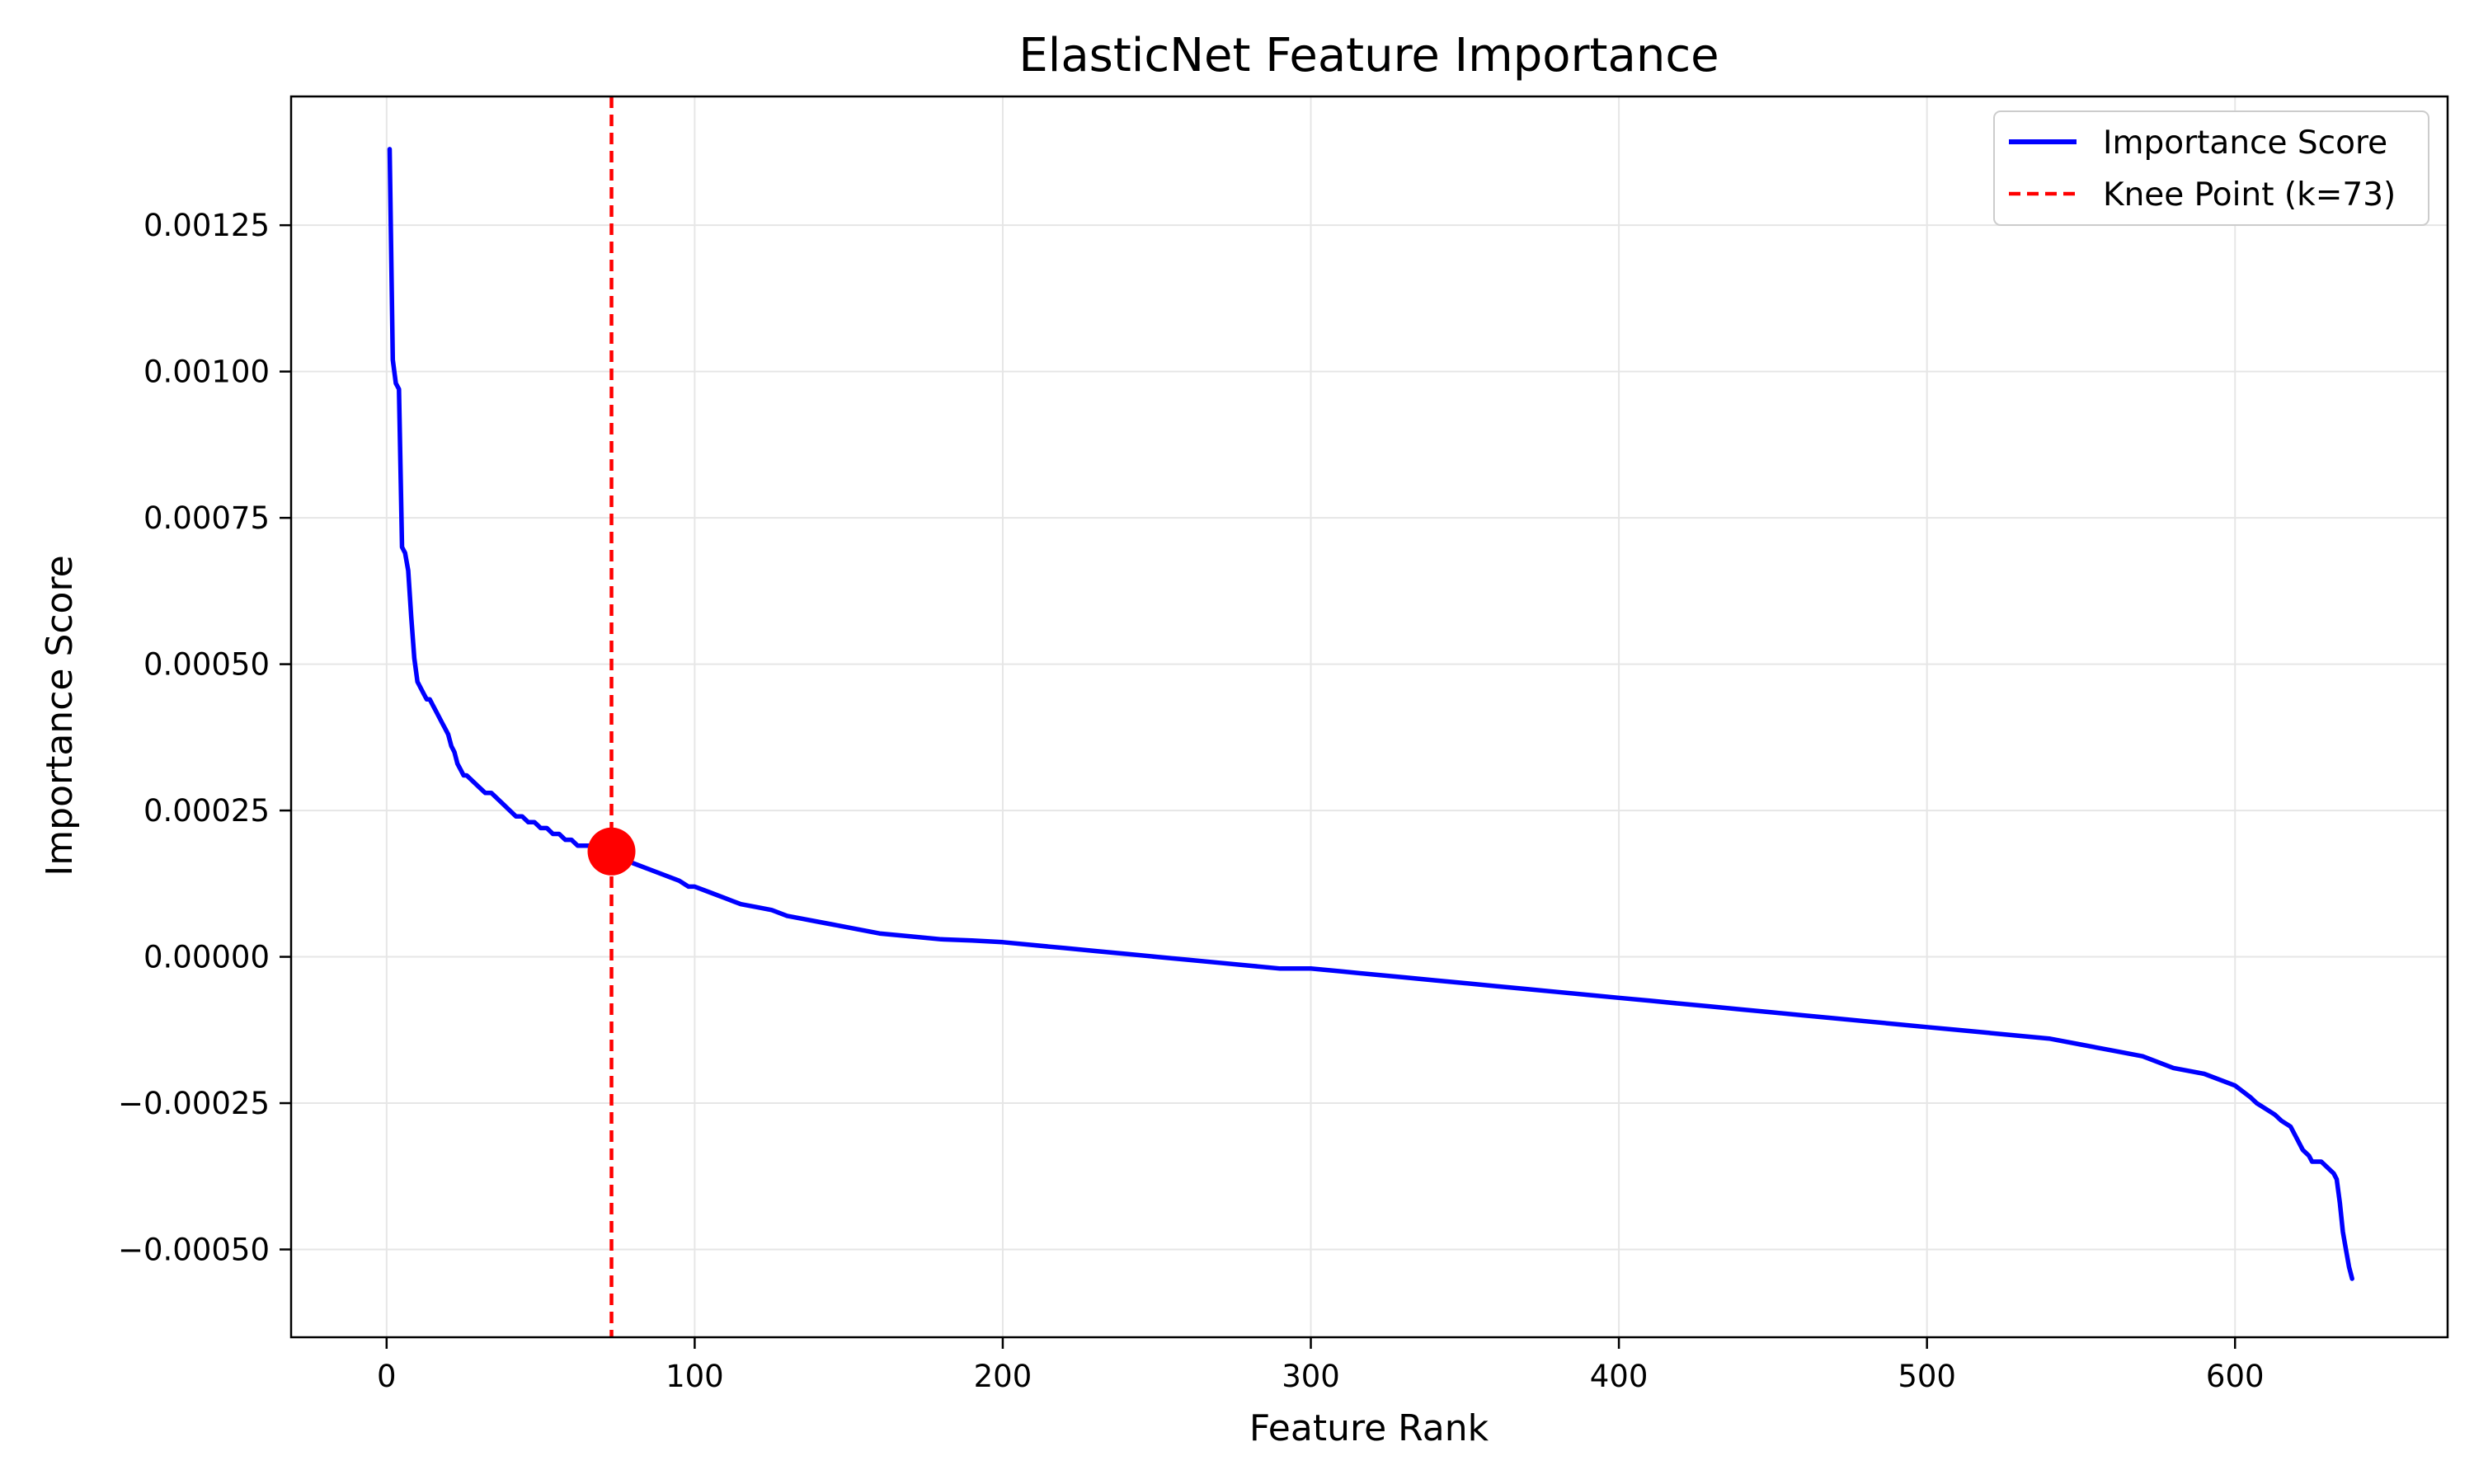 The width and height of the screenshot is (2474, 1484). What do you see at coordinates (206, 226) in the screenshot?
I see `y-tick-label: 0.00125` at bounding box center [206, 226].